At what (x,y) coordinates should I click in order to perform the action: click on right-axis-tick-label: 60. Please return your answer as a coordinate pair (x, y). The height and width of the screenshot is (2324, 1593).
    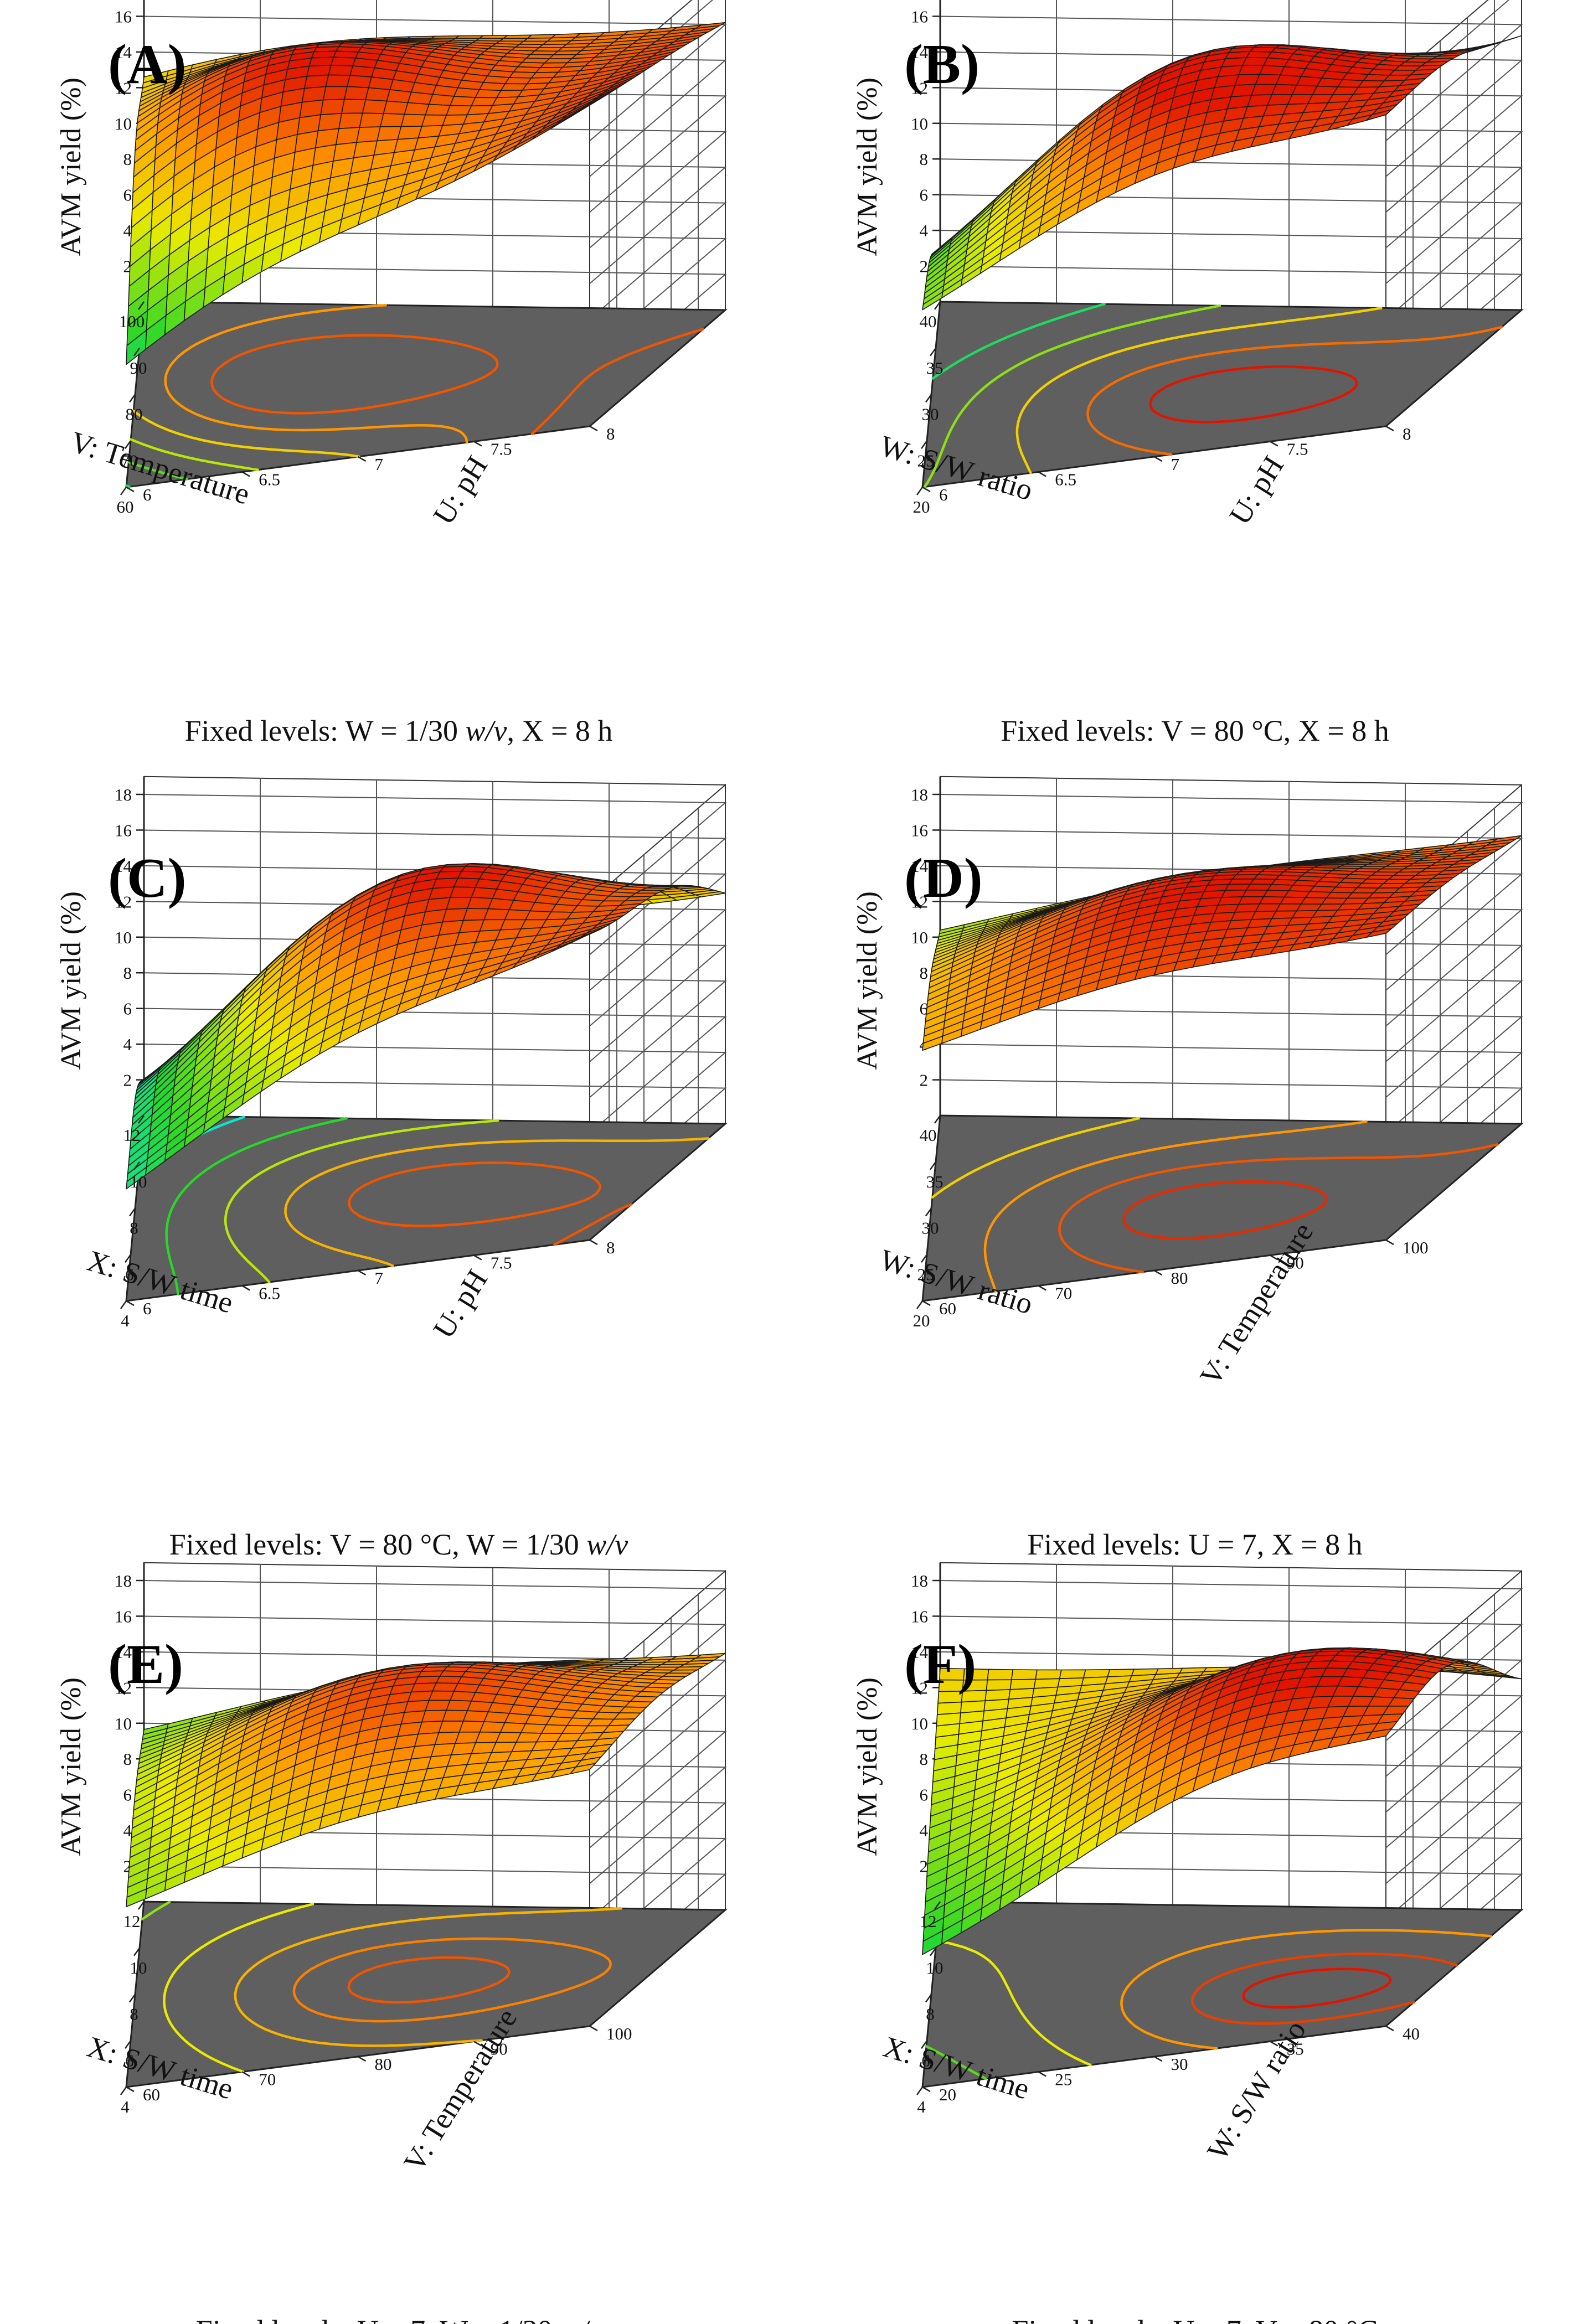
    Looking at the image, I should click on (947, 1309).